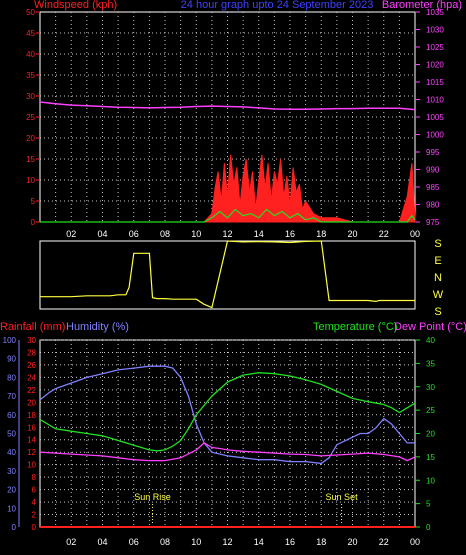 Image resolution: width=466 pixels, height=555 pixels. Describe the element at coordinates (227, 106) in the screenshot. I see `barometer-line` at that location.